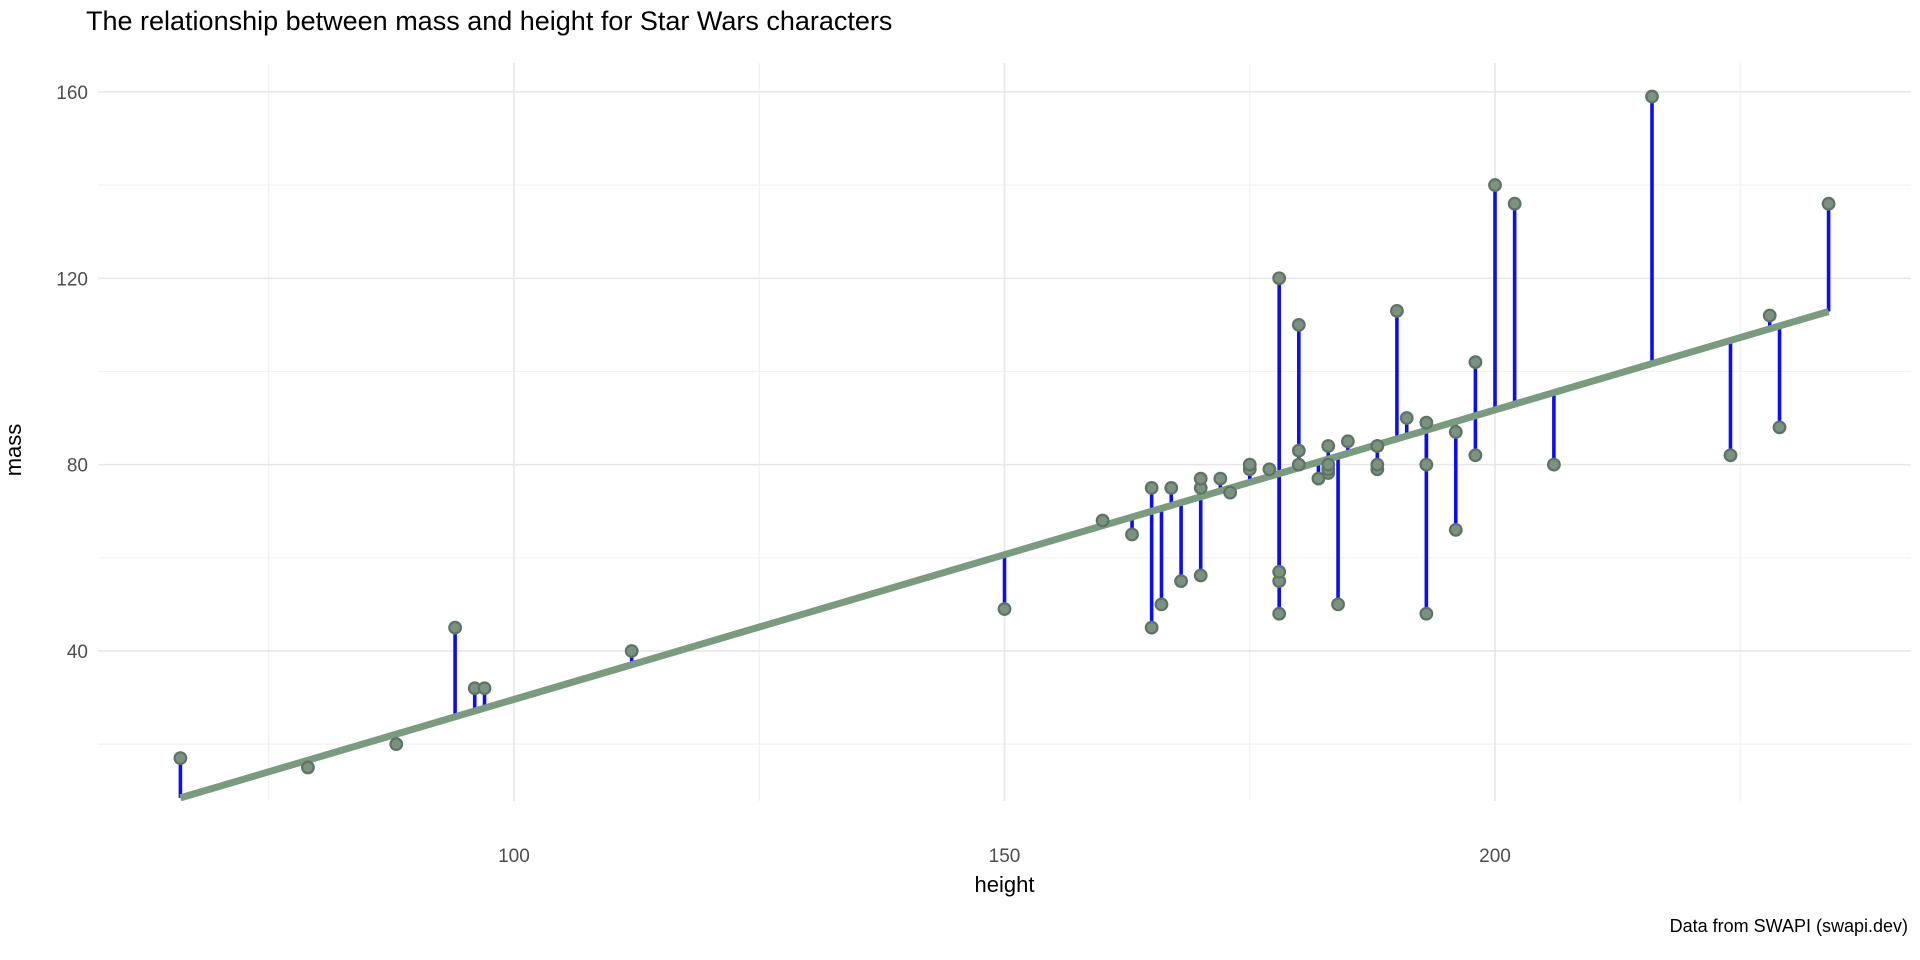 This screenshot has height=960, width=1920. I want to click on y-tick-label: 160, so click(72, 93).